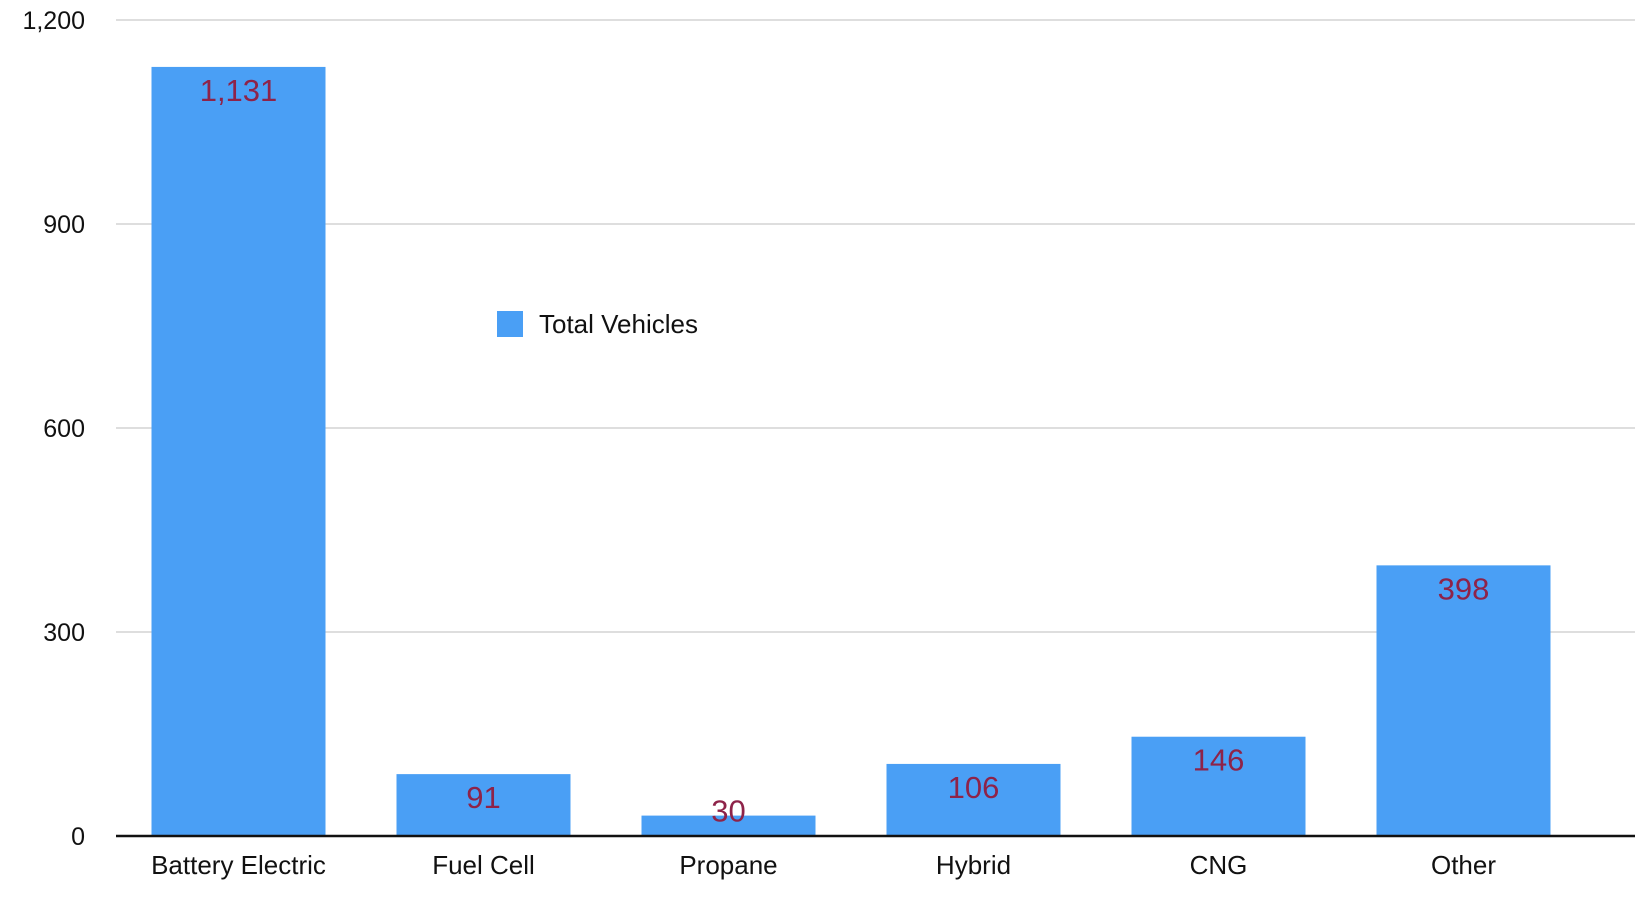  Describe the element at coordinates (973, 865) in the screenshot. I see `x-tick-label: Hybrid` at that location.